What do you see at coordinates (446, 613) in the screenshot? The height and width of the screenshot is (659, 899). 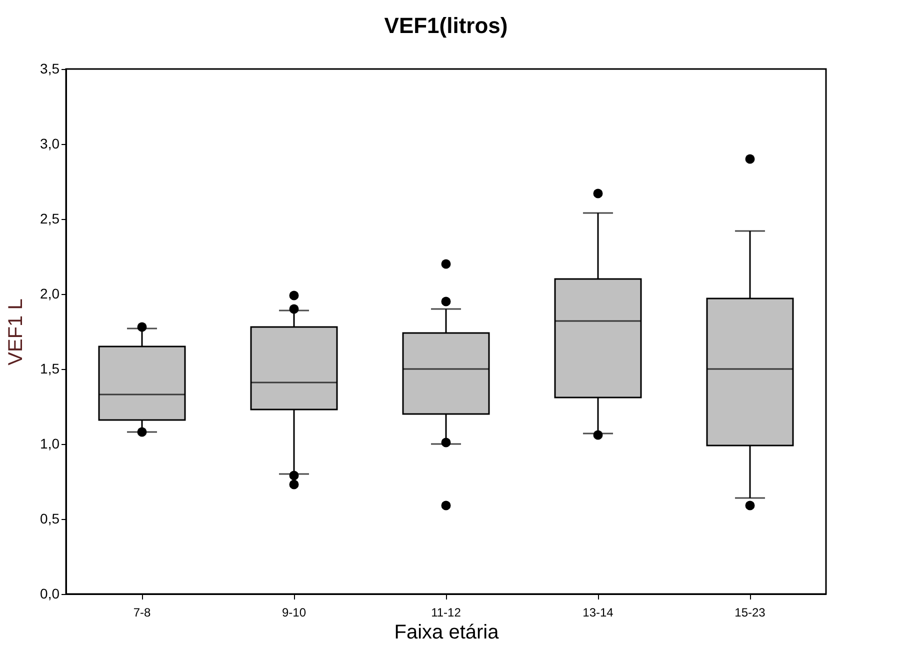 I see `x-tick-label: 11-12` at bounding box center [446, 613].